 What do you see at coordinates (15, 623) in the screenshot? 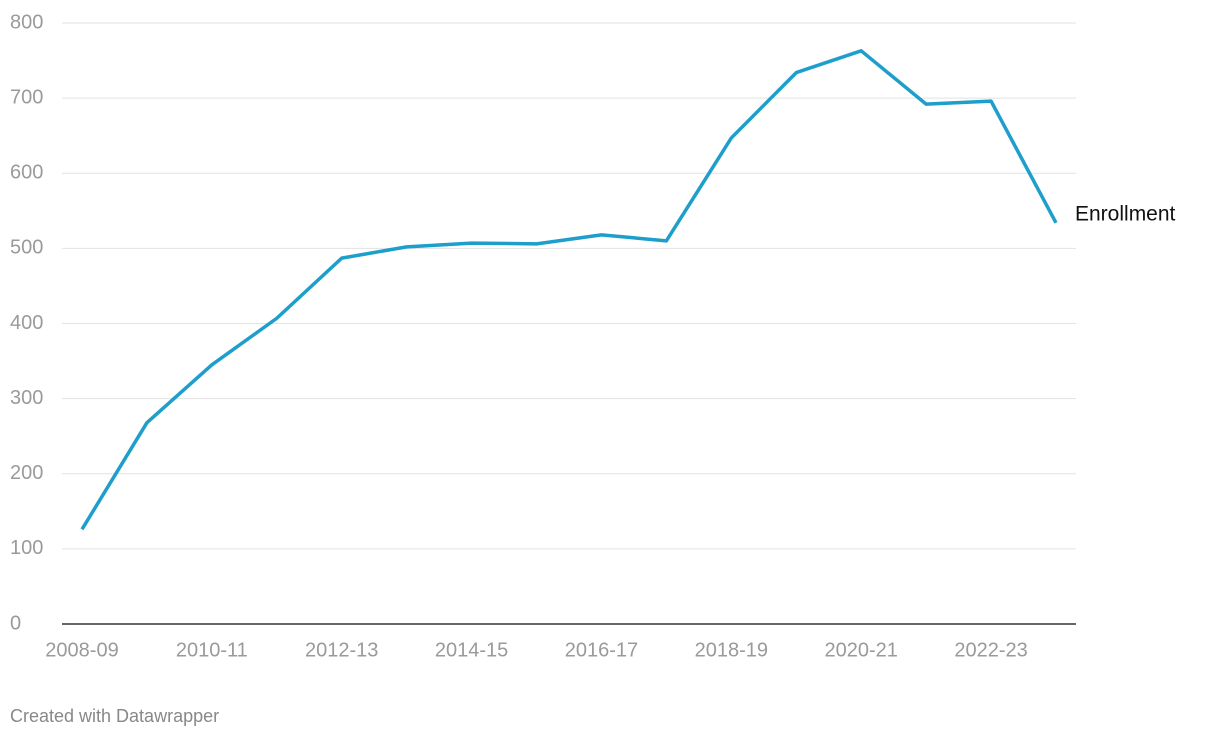
I see `y-tick-label: 0` at bounding box center [15, 623].